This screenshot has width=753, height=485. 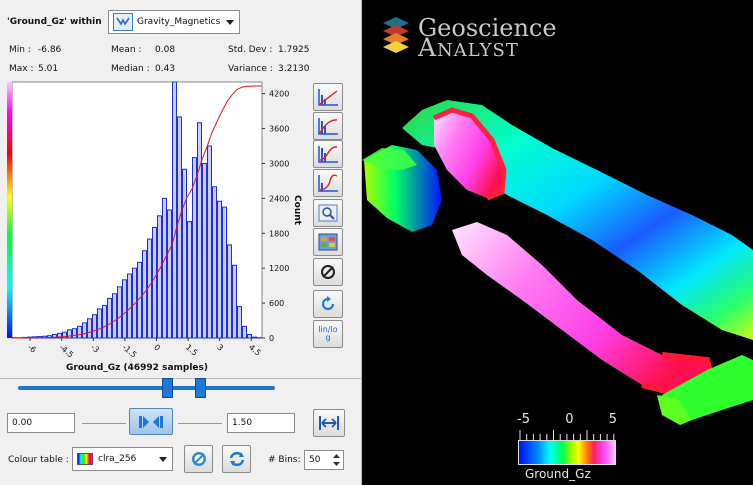 I want to click on zoom-data-icon, so click(x=328, y=213).